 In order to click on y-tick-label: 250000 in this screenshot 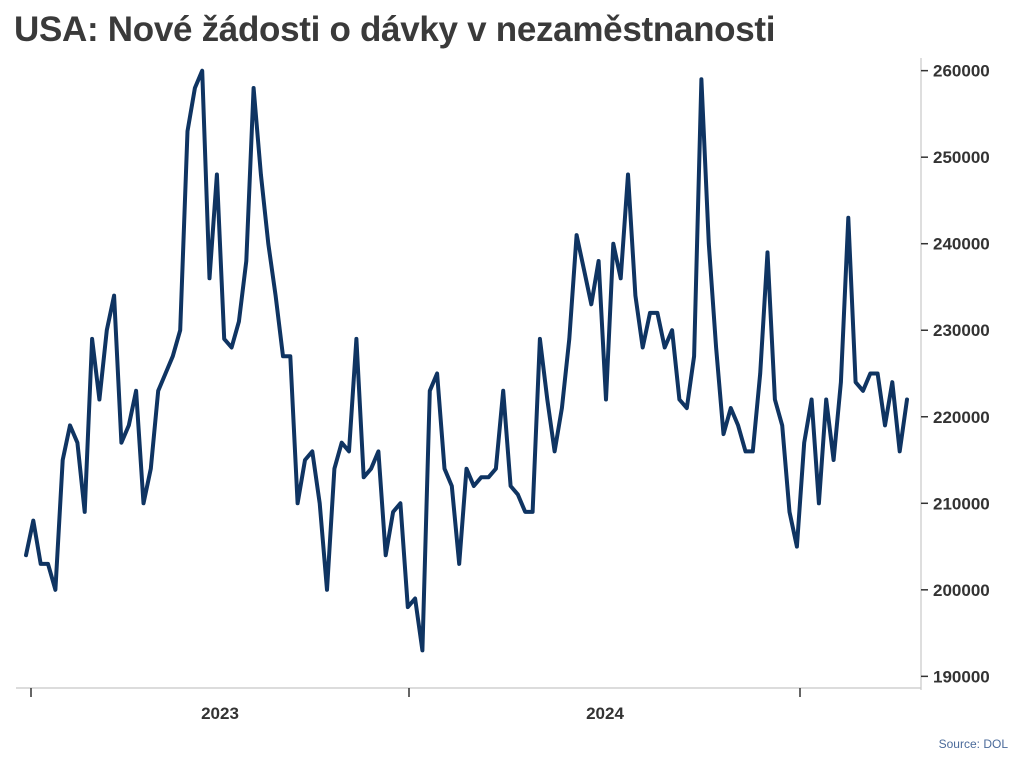, I will do `click(961, 157)`.